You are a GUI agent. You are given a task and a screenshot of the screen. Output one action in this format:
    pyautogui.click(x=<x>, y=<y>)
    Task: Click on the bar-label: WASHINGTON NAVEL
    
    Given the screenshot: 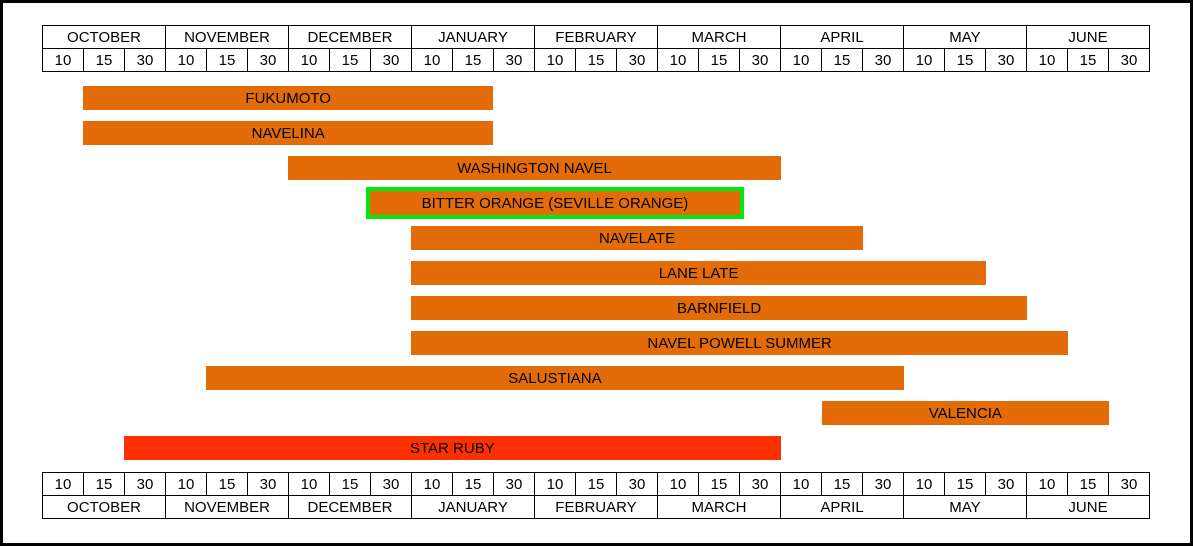 What is the action you would take?
    pyautogui.click(x=534, y=168)
    